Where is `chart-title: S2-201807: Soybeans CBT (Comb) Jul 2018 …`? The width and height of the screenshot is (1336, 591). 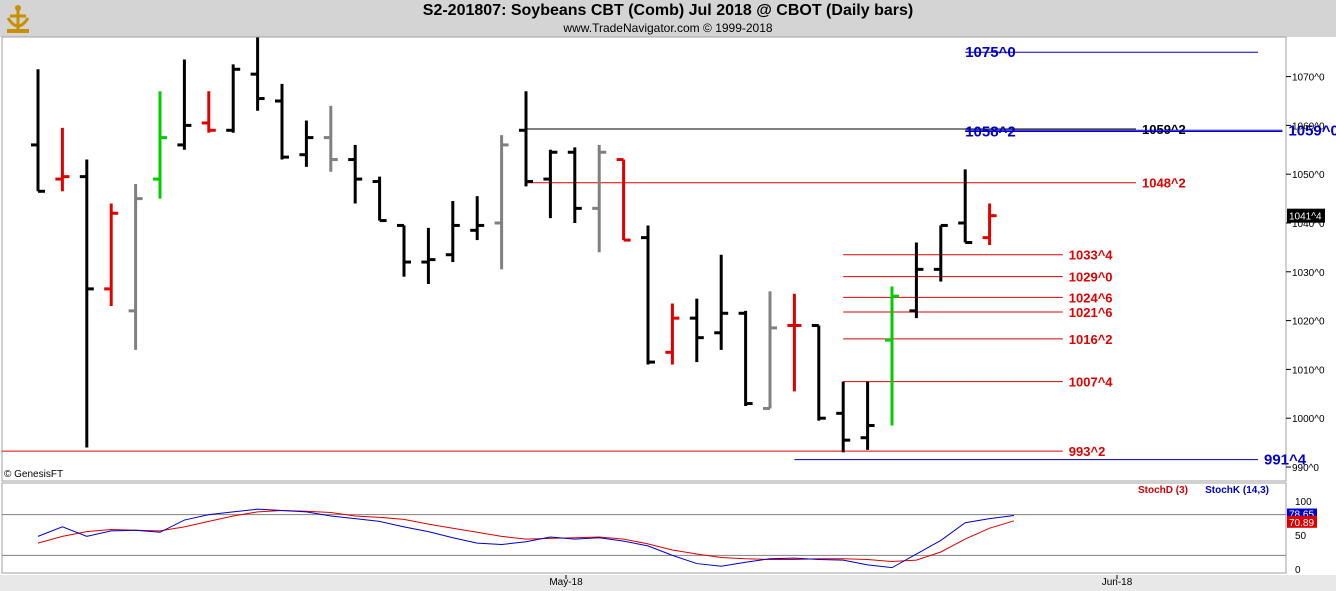
chart-title: S2-201807: Soybeans CBT (Comb) Jul 2018 … is located at coordinates (668, 10).